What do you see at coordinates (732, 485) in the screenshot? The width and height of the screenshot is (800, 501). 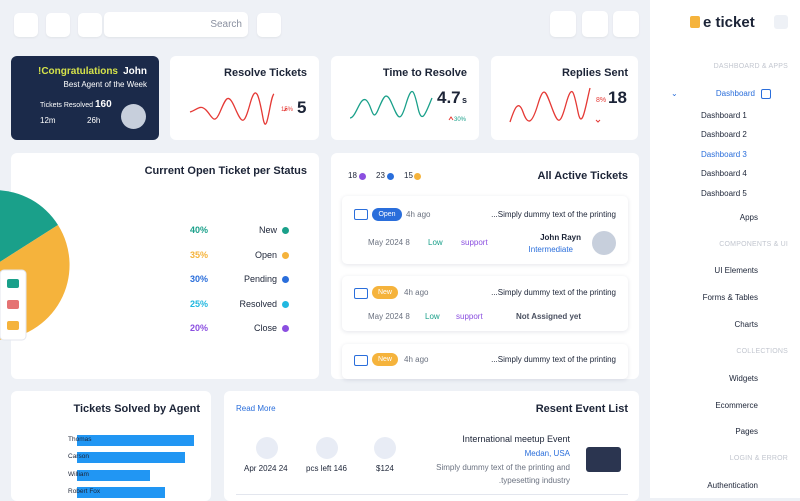 I see `menu-item: Authentication` at bounding box center [732, 485].